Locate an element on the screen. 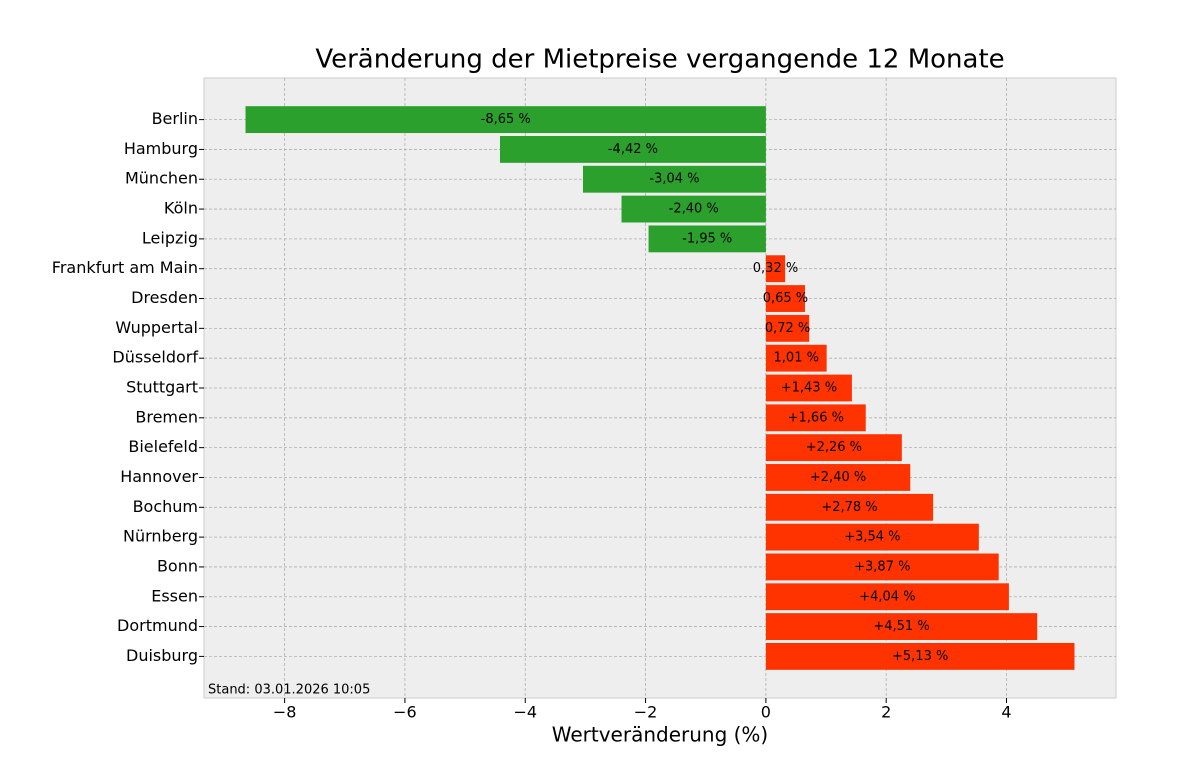 Image resolution: width=1200 pixels, height=775 pixels. y-tick-label: Nürnberg is located at coordinates (160, 536).